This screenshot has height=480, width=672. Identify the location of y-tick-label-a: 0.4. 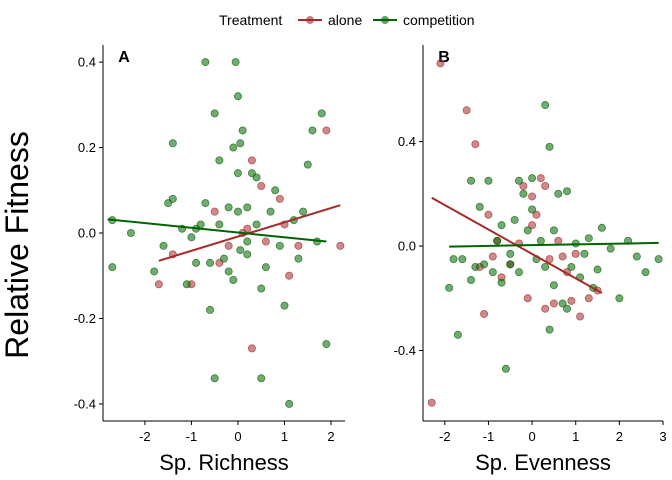
(87, 62).